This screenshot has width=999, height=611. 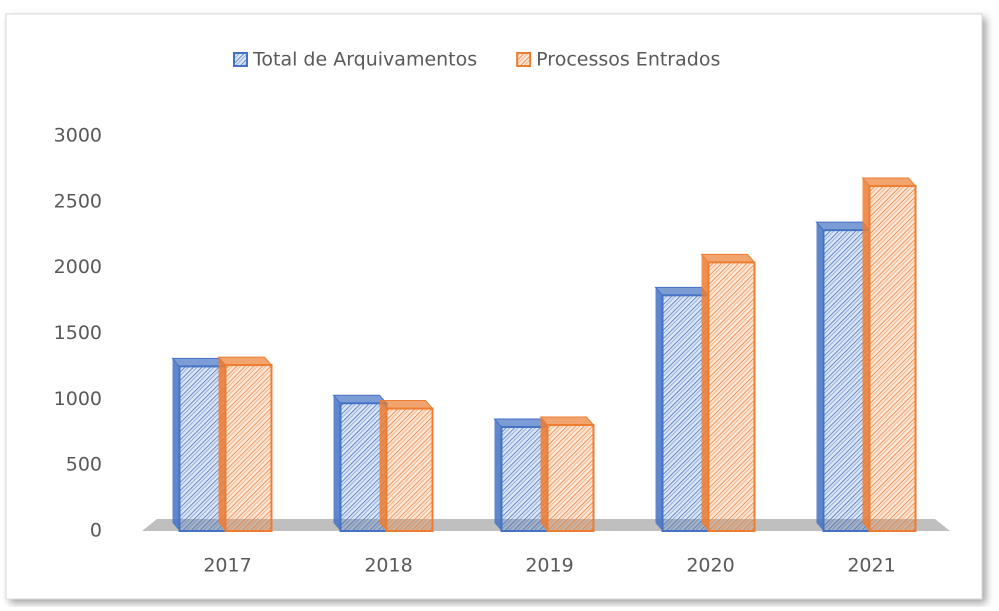 I want to click on y-tick-label: 500, so click(x=84, y=465).